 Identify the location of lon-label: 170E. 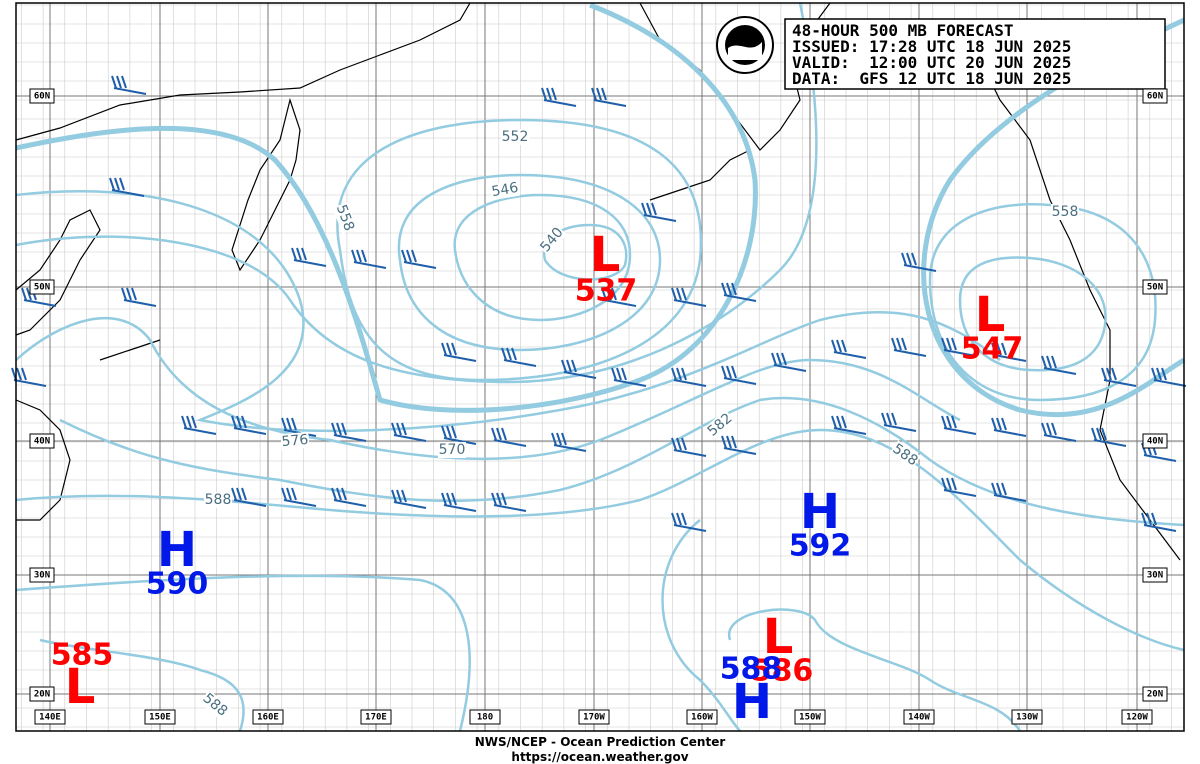
(376, 718).